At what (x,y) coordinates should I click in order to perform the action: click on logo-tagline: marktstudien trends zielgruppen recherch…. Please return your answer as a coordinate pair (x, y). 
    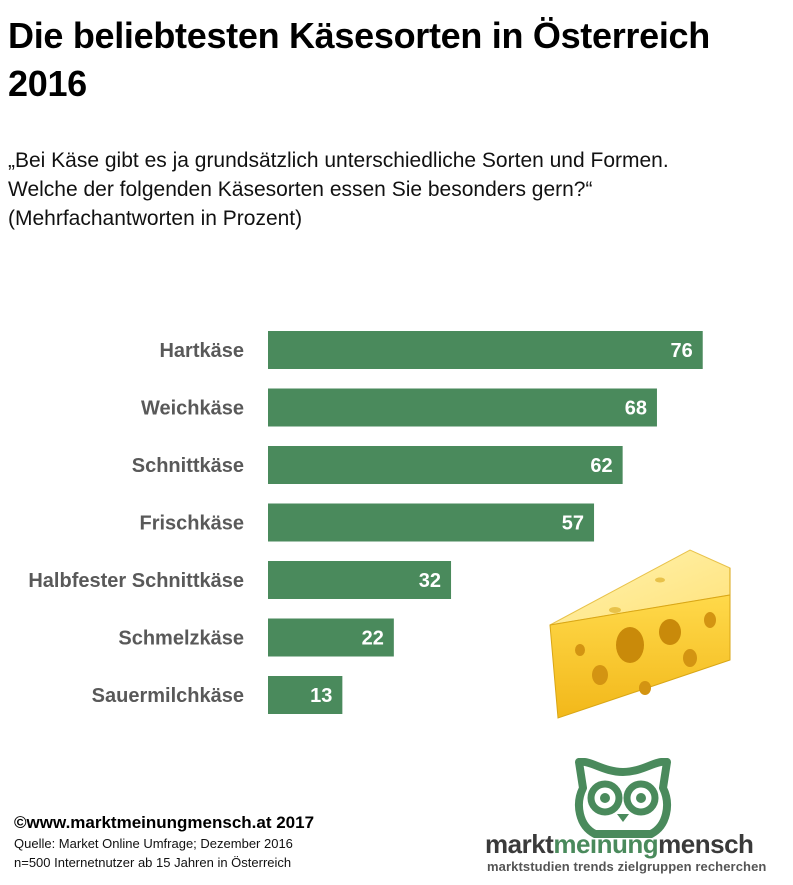
    Looking at the image, I should click on (627, 866).